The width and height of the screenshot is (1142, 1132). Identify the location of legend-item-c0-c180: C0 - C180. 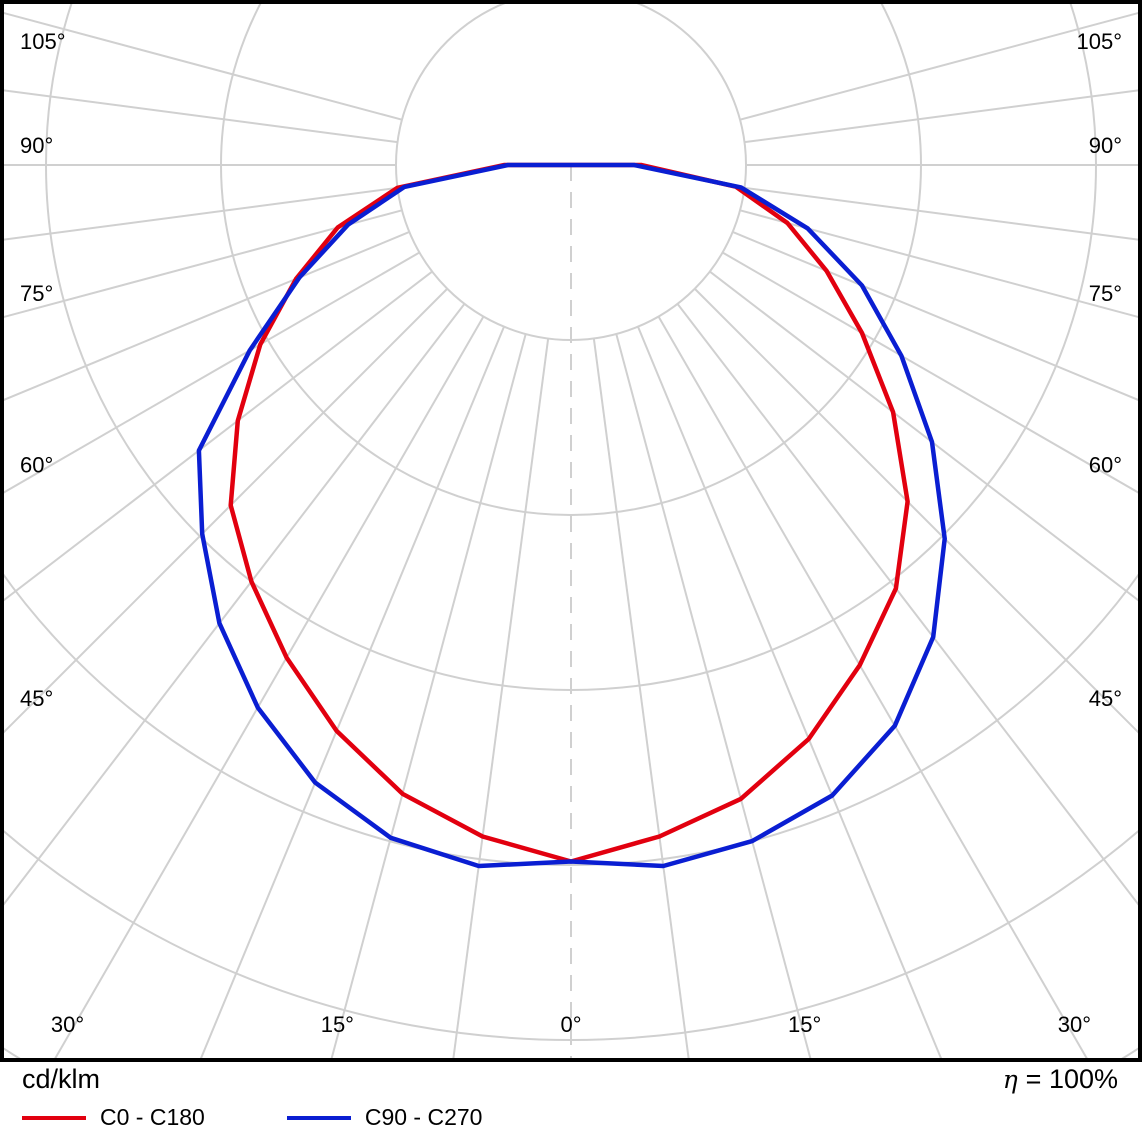
(113, 1117).